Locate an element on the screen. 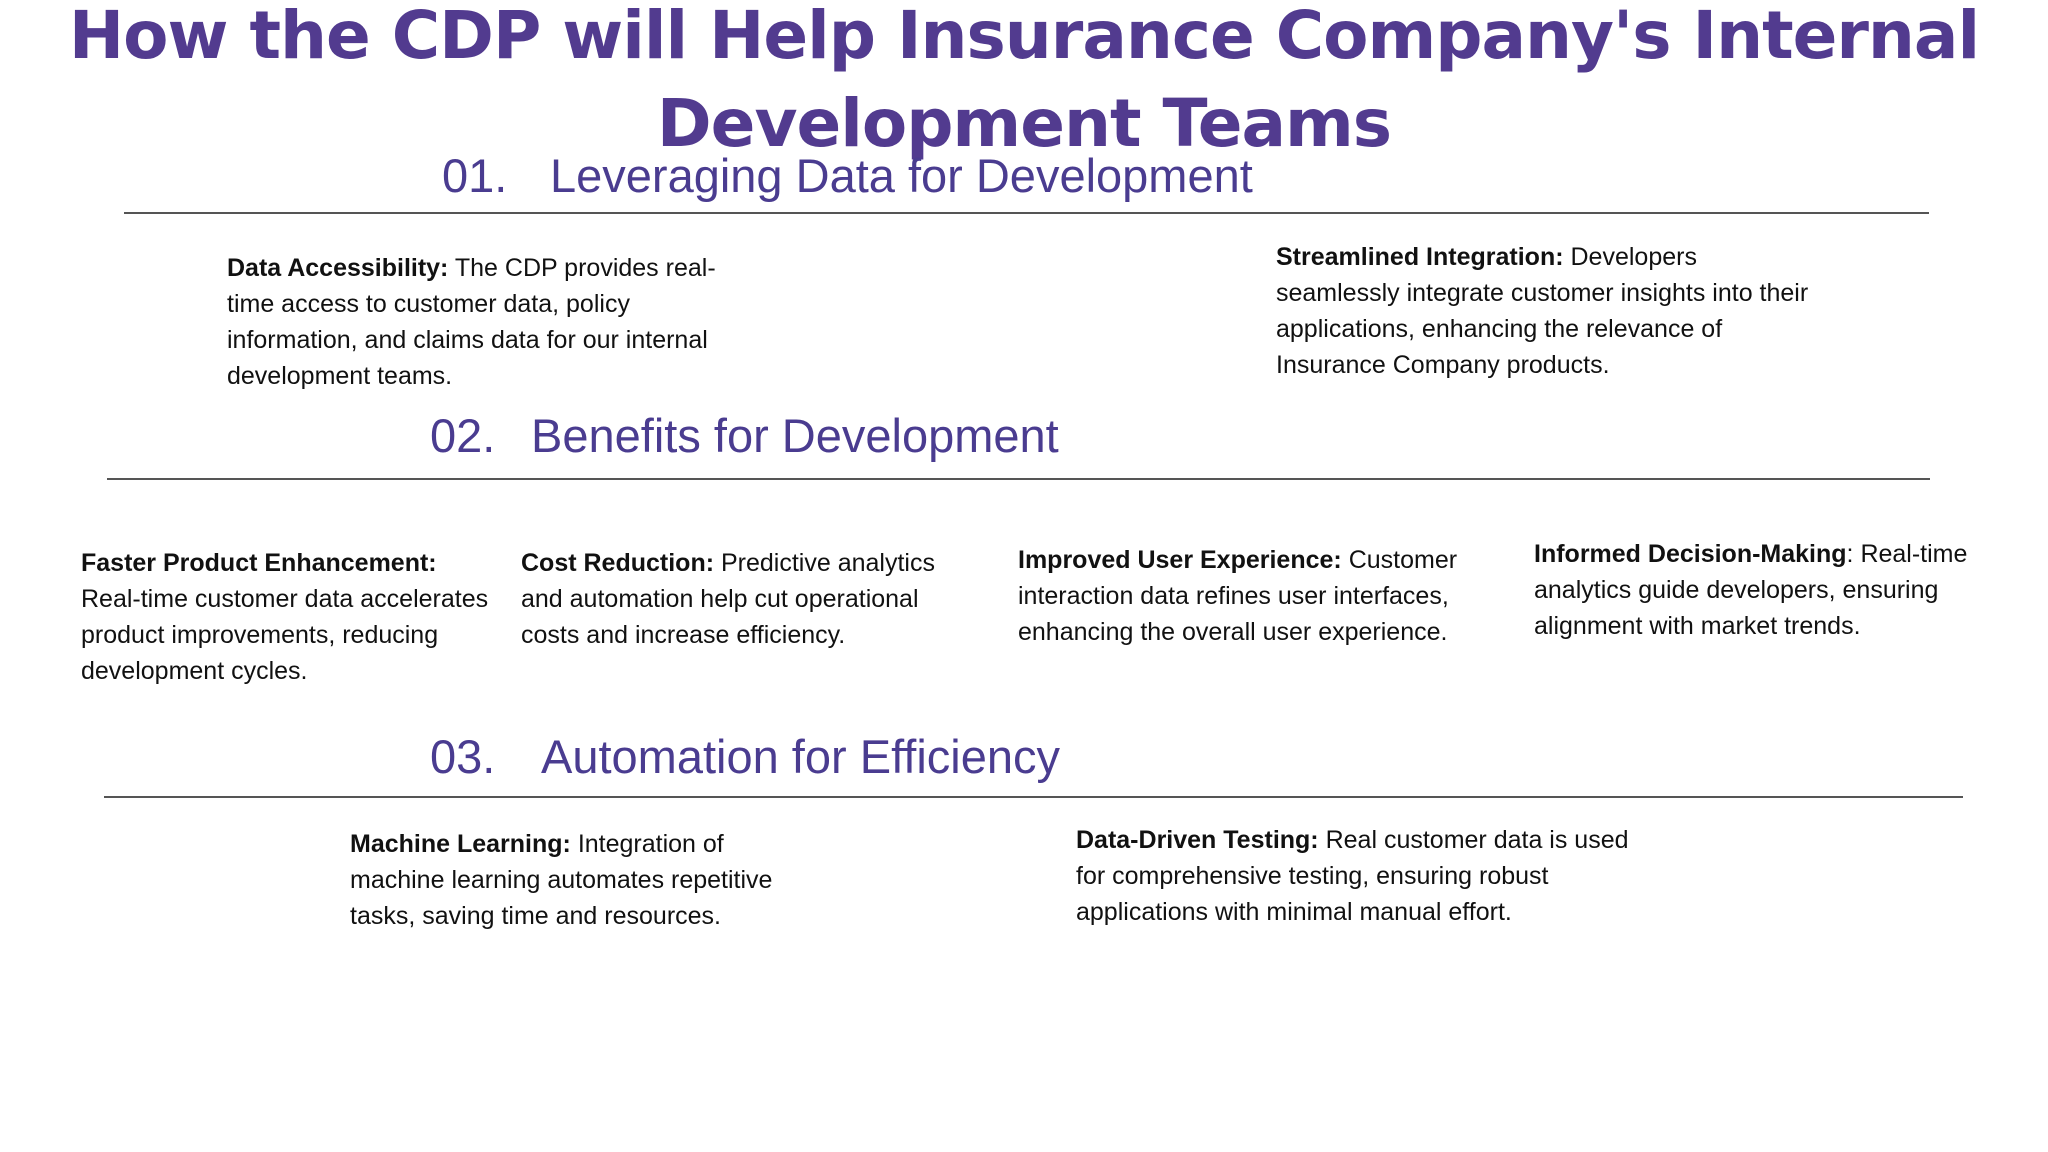  section-1-divider is located at coordinates (1026, 213).